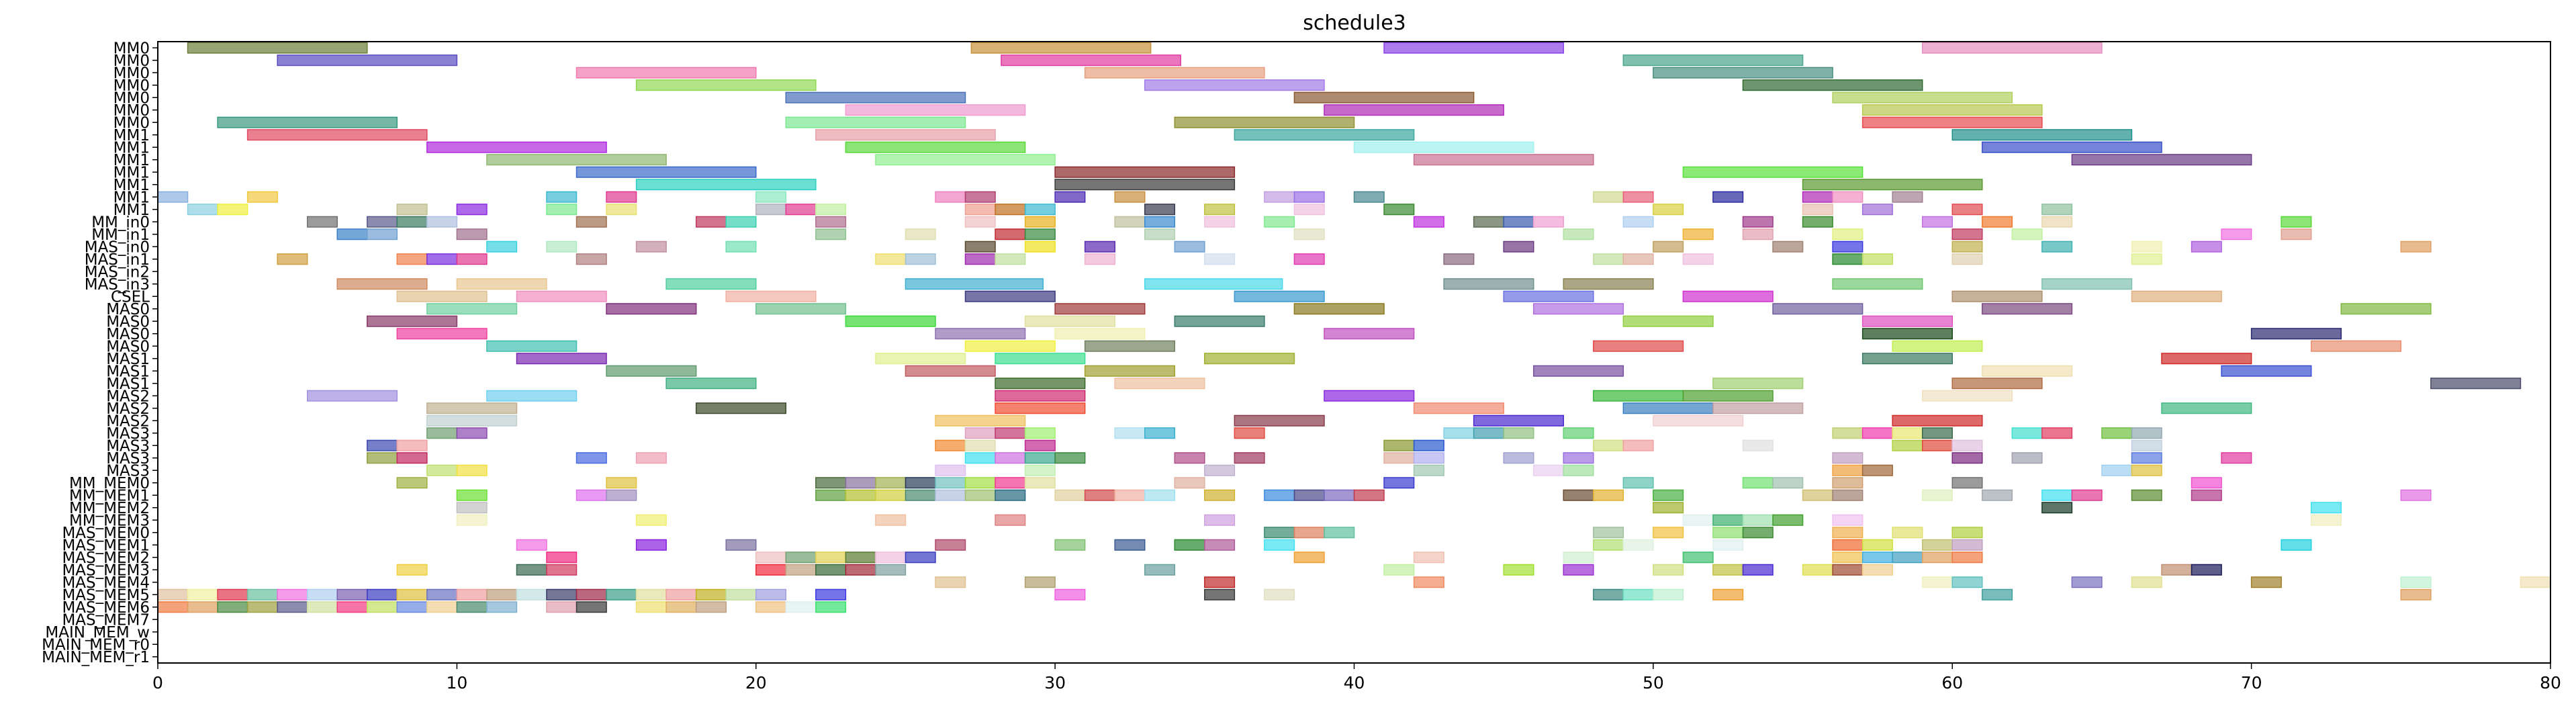 The height and width of the screenshot is (708, 2576). What do you see at coordinates (157, 683) in the screenshot?
I see `x-tick-label: 0` at bounding box center [157, 683].